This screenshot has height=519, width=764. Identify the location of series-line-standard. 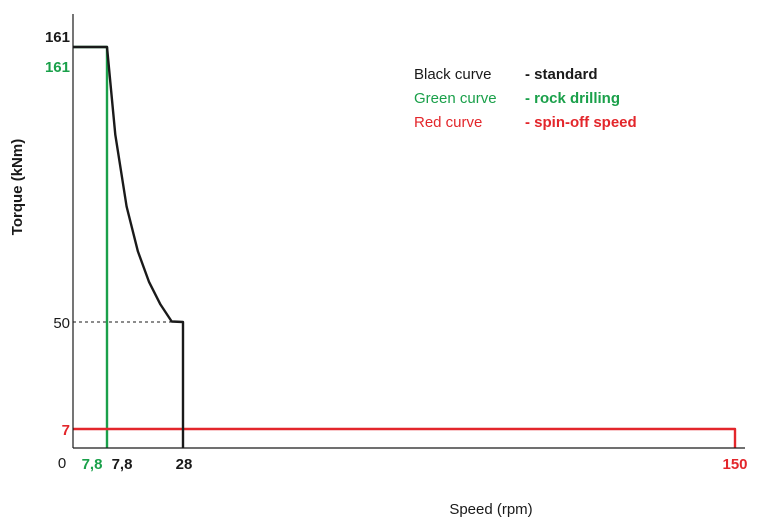
(129, 246).